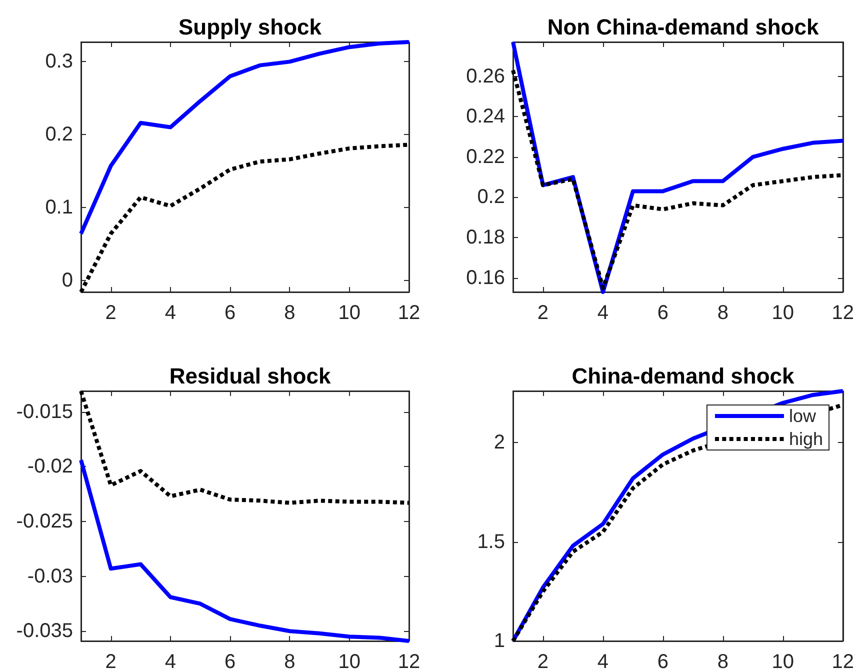  Describe the element at coordinates (491, 541) in the screenshot. I see `y-tick-label: 1.5` at that location.